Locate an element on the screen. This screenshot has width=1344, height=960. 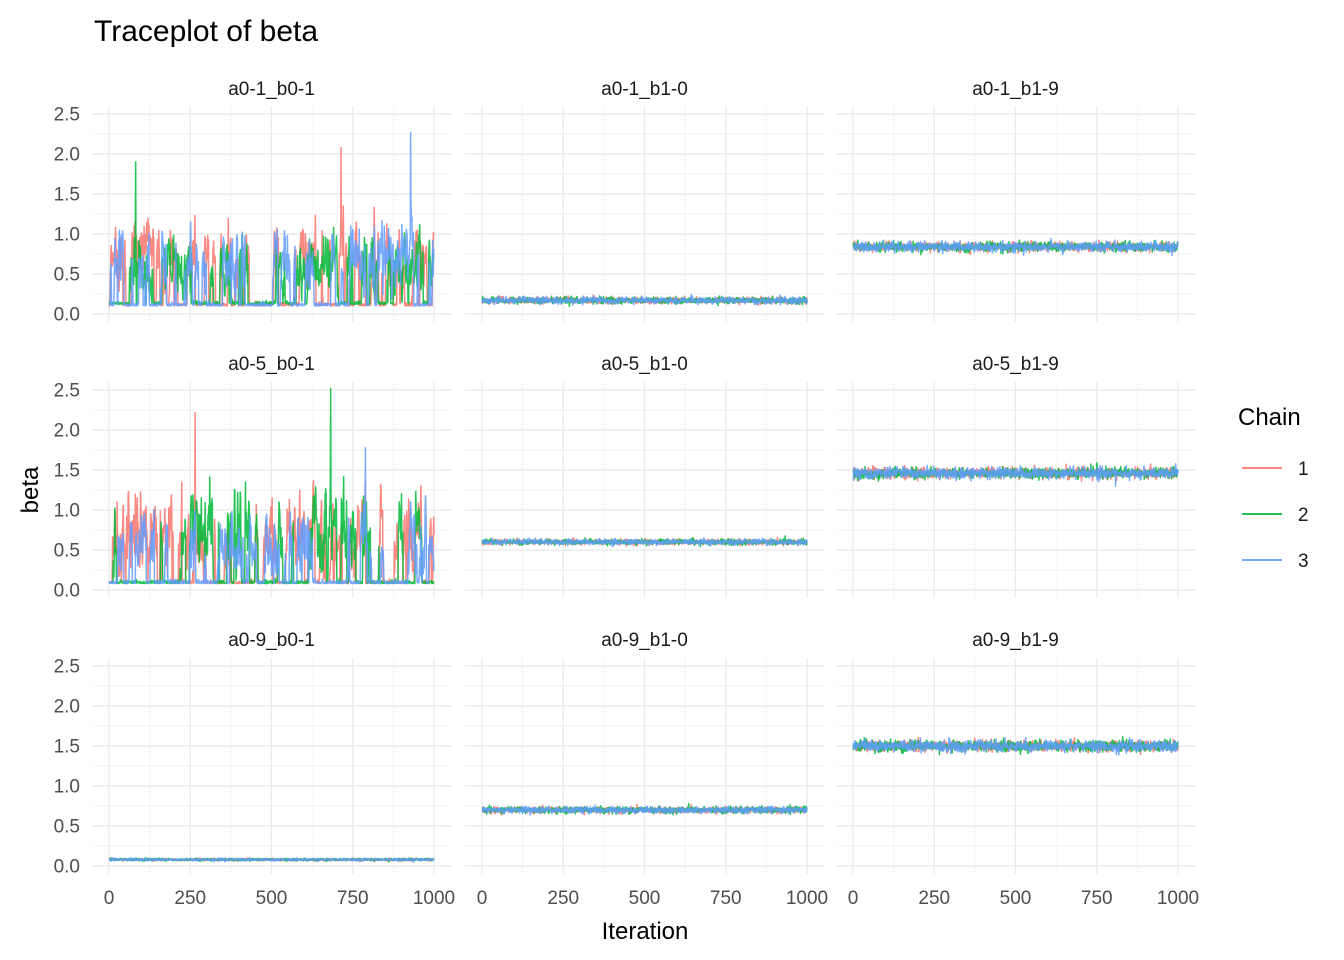
facet-panel: a0-9_b1-9 0 250 500 750 1000 is located at coordinates (1017, 769).